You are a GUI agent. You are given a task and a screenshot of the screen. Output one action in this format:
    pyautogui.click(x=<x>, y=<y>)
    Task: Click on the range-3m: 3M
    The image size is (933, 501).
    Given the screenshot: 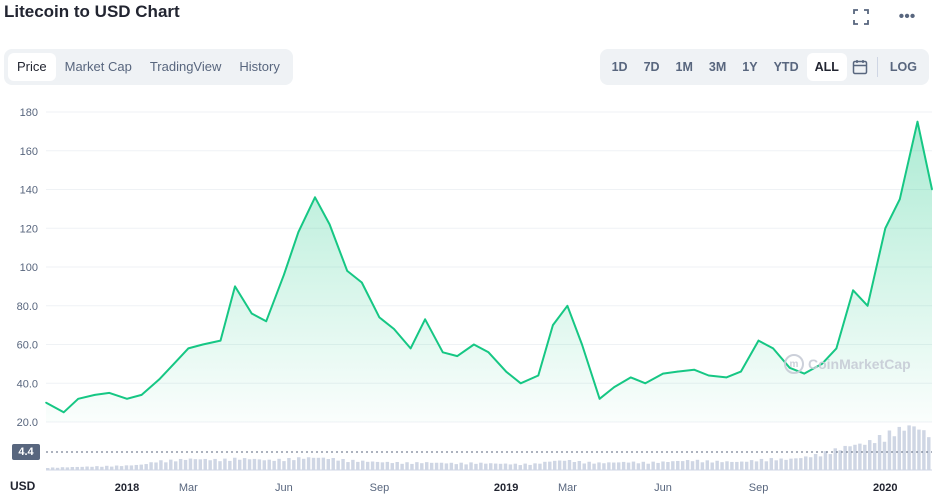 What is the action you would take?
    pyautogui.click(x=717, y=67)
    